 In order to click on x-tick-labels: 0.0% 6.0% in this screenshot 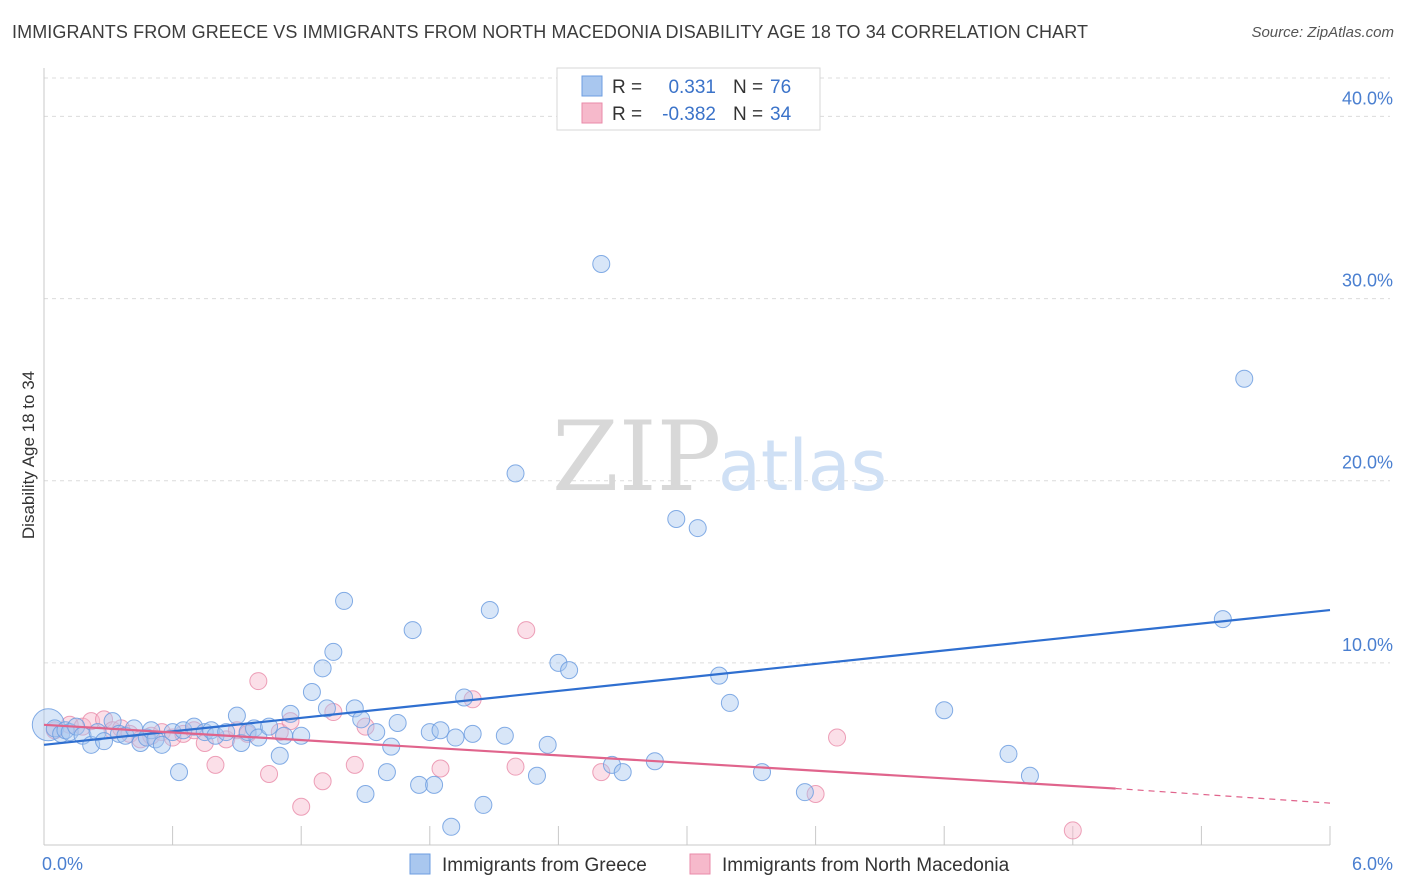, I will do `click(717, 864)`.